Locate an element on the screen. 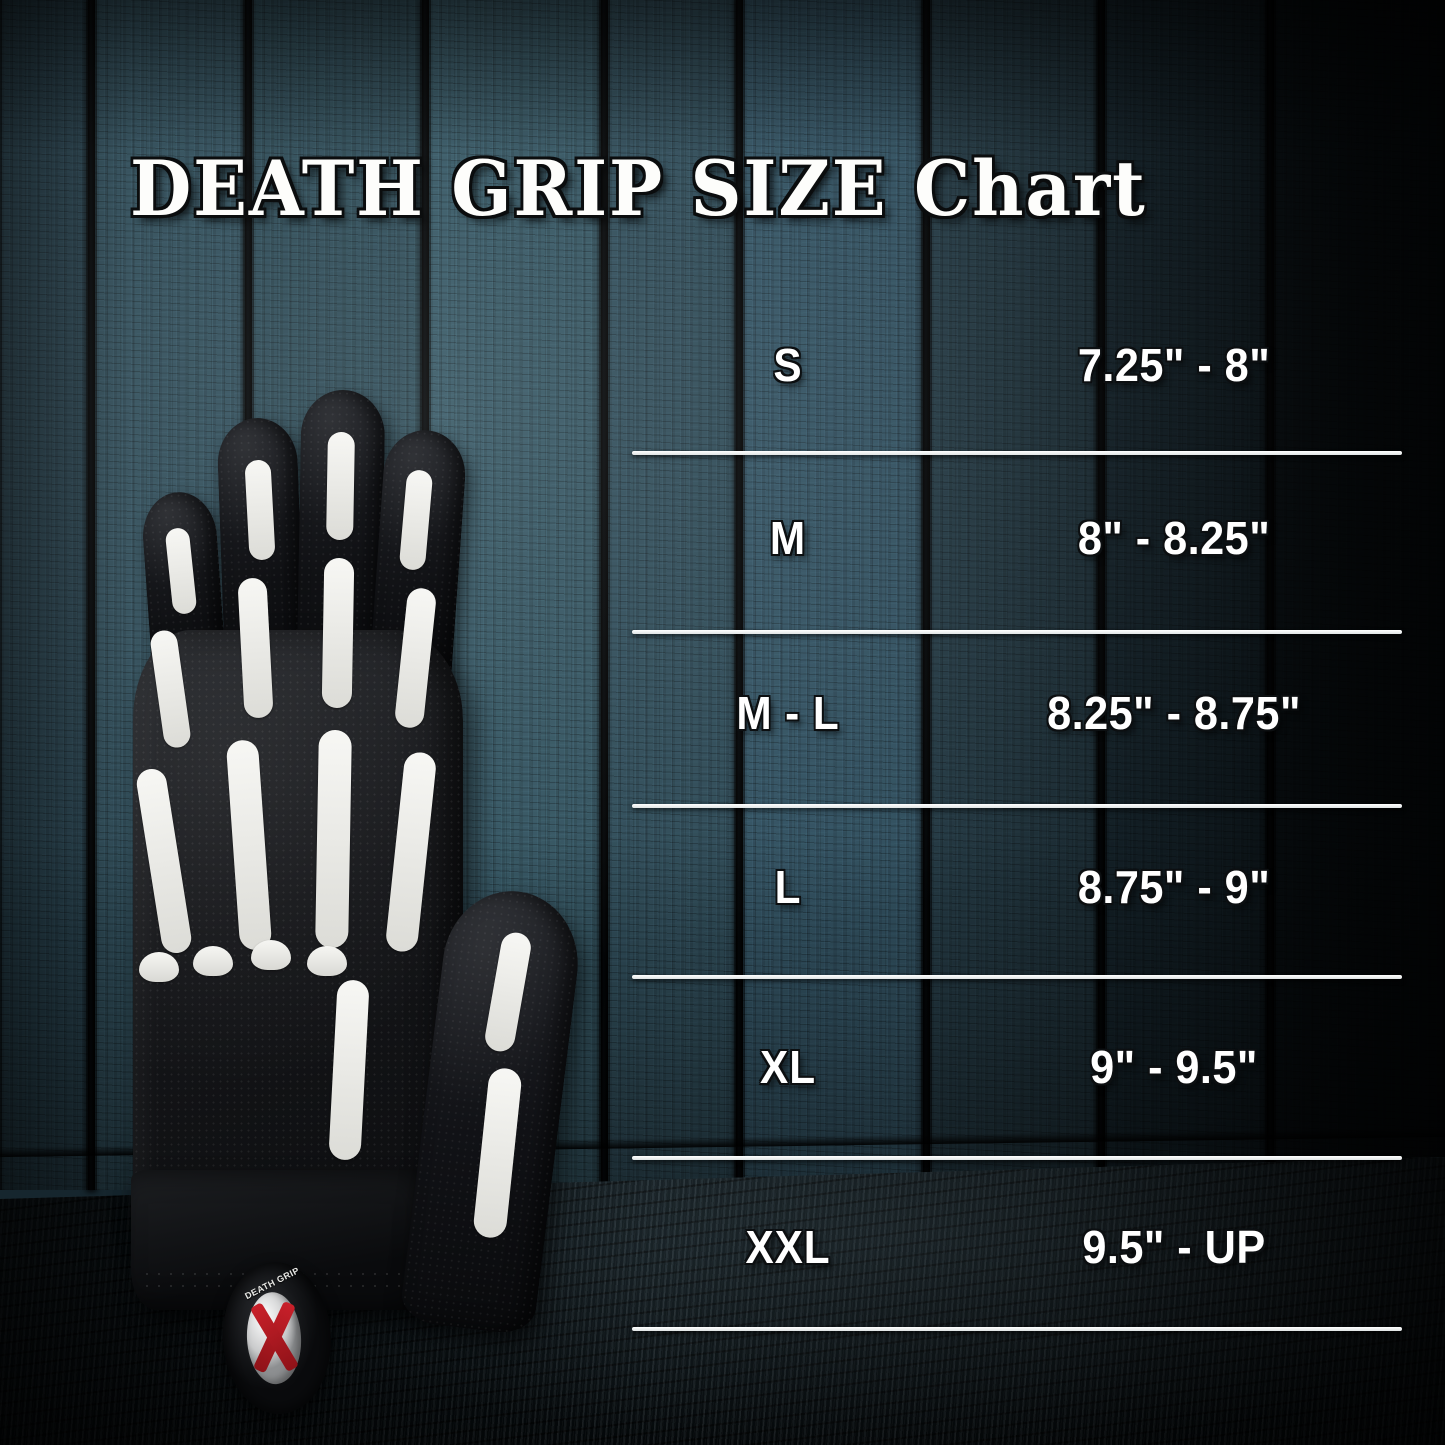 The width and height of the screenshot is (1445, 1445). bone-middle-distal is located at coordinates (340, 486).